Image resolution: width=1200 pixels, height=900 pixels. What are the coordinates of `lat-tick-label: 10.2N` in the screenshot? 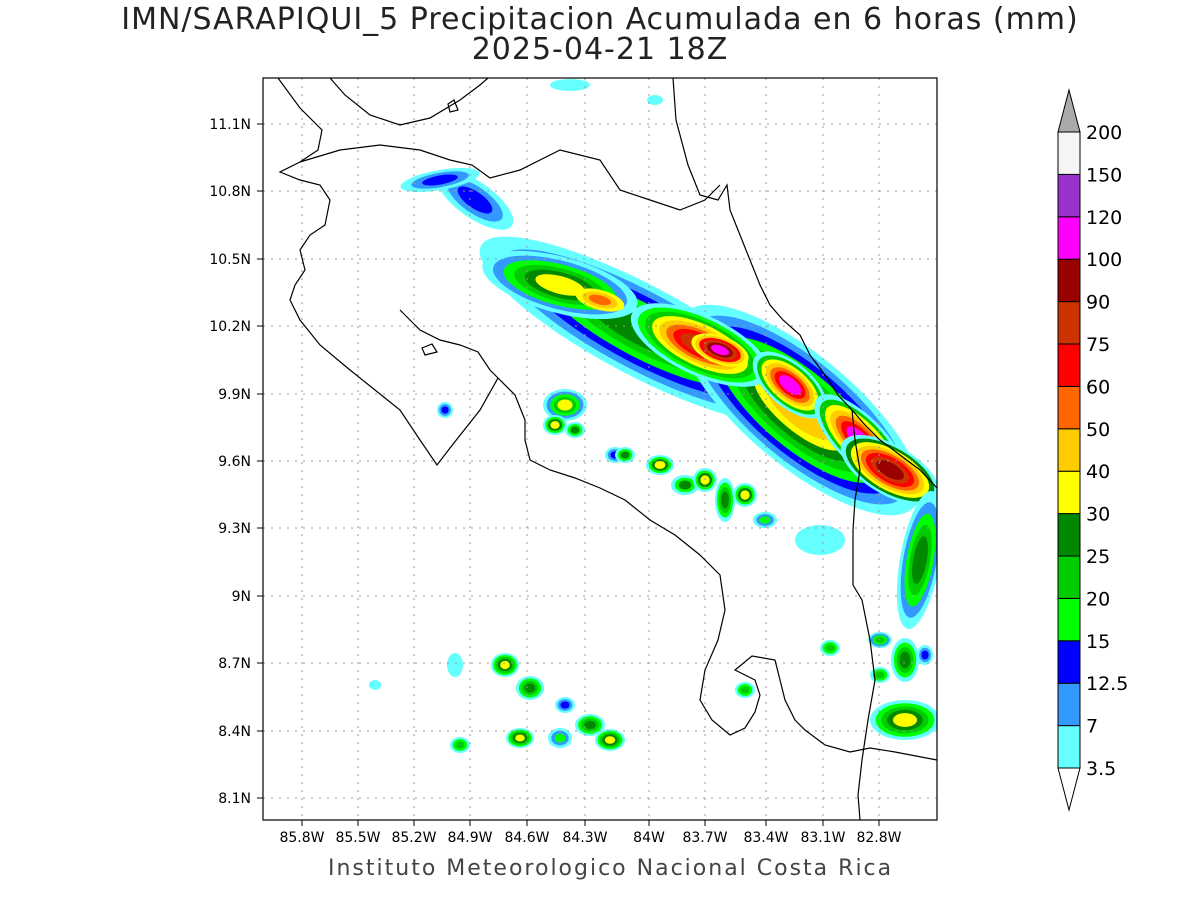 It's located at (230, 327).